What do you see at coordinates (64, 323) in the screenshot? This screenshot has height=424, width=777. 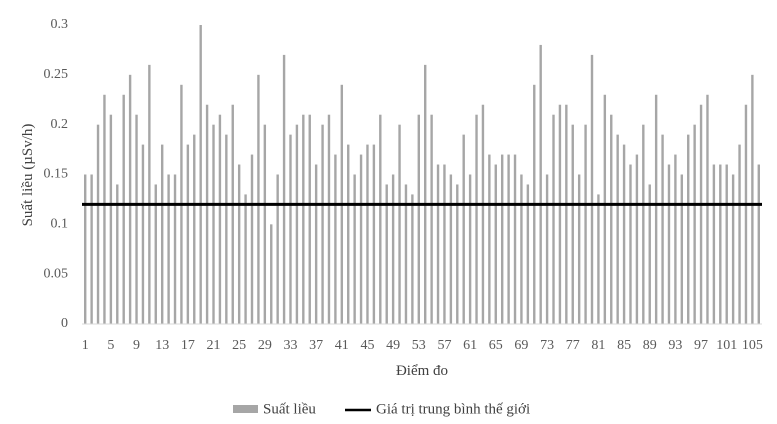 I see `y-tick-label: 0` at bounding box center [64, 323].